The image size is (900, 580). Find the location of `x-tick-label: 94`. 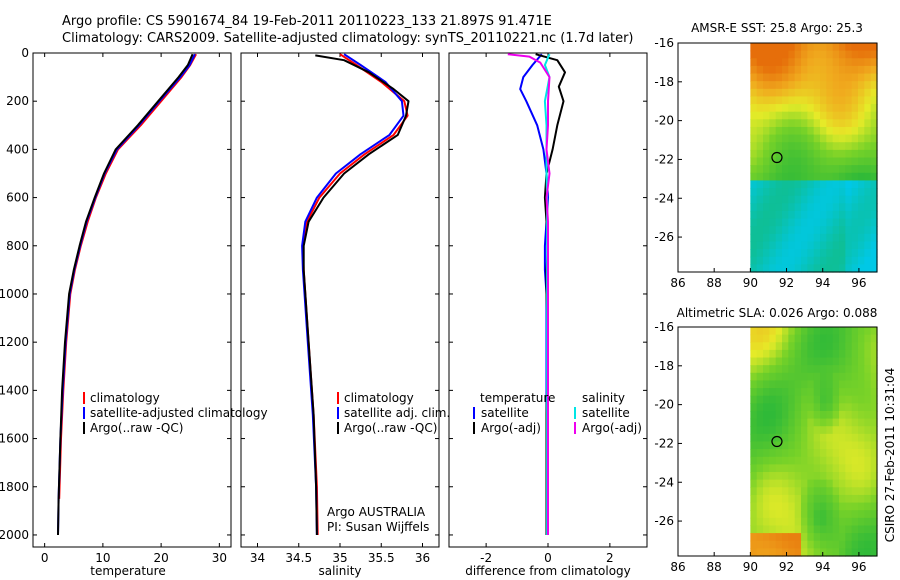

x-tick-label: 94 is located at coordinates (822, 567).